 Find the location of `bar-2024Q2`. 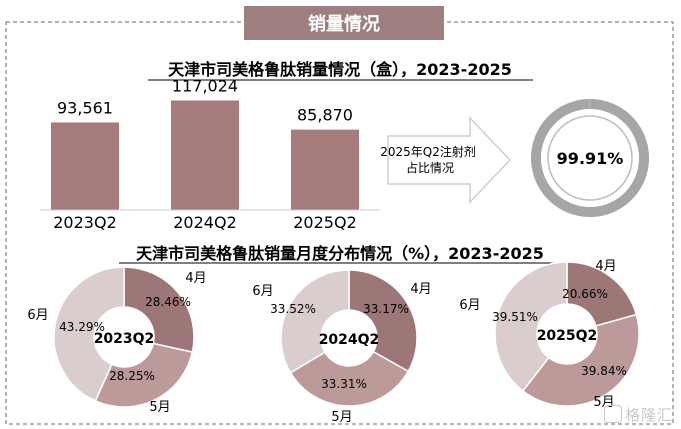

bar-2024Q2 is located at coordinates (205, 155).